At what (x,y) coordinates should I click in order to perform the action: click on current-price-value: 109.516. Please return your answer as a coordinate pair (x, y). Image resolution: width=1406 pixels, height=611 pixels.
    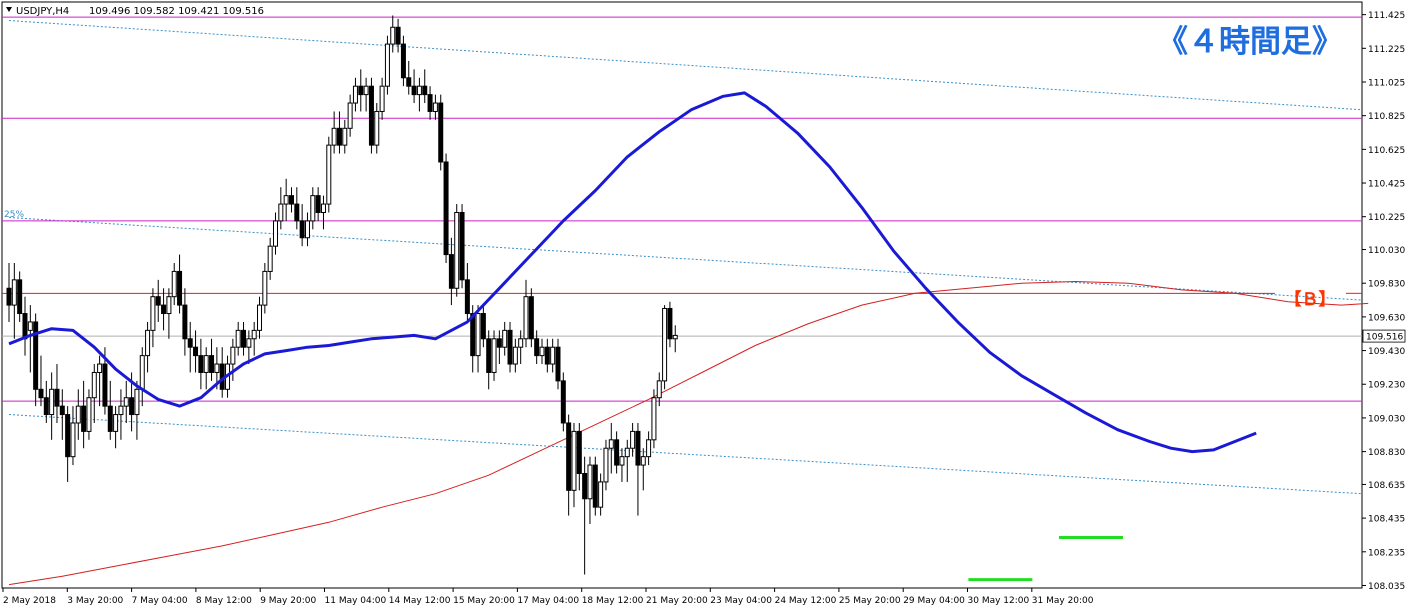
    Looking at the image, I should click on (1384, 338).